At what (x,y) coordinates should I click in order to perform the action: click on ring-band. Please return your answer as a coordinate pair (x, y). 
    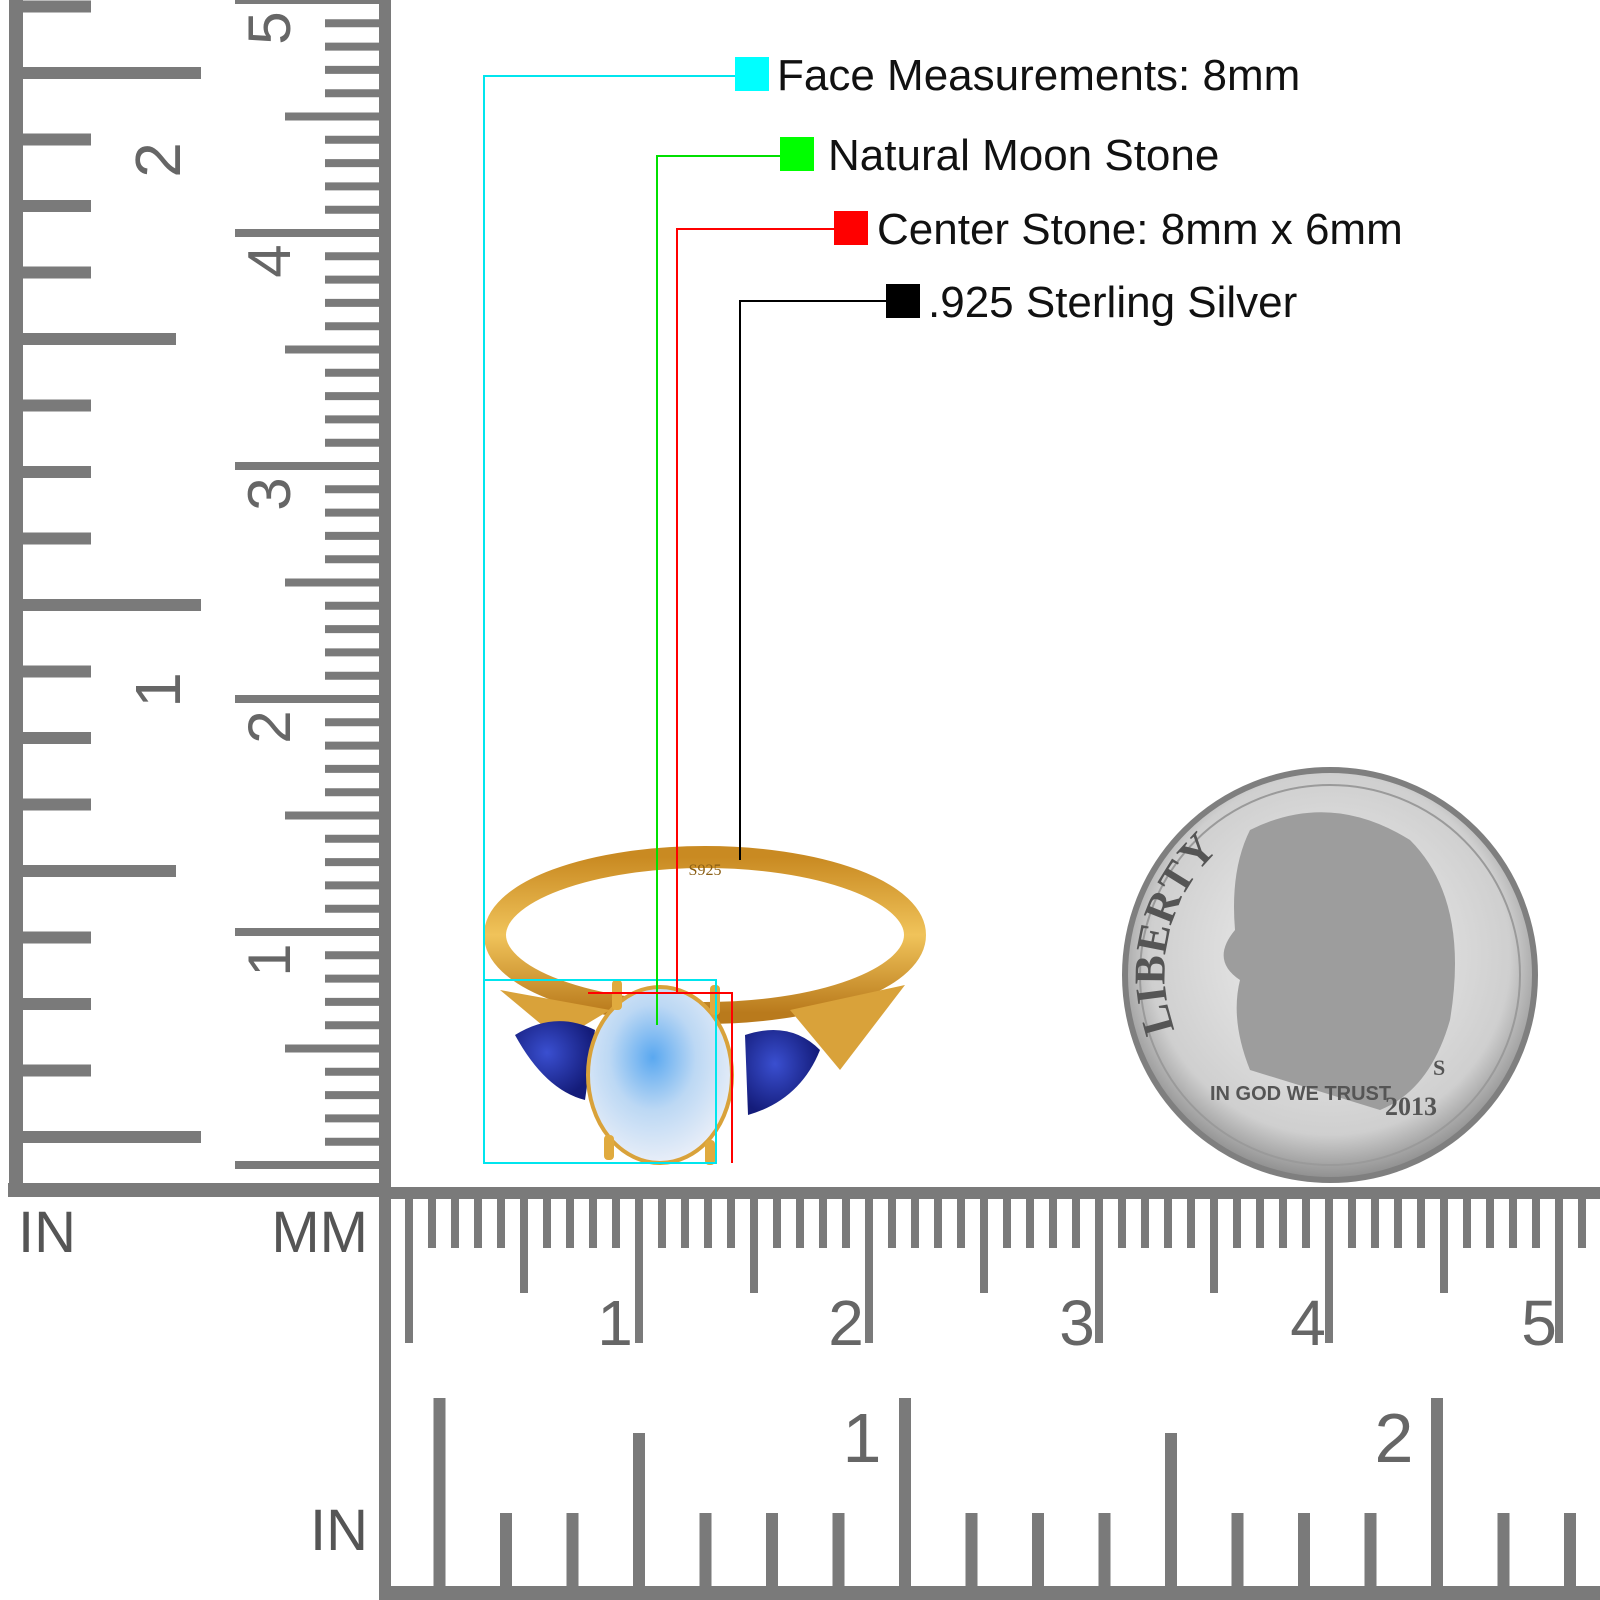
    Looking at the image, I should click on (705, 935).